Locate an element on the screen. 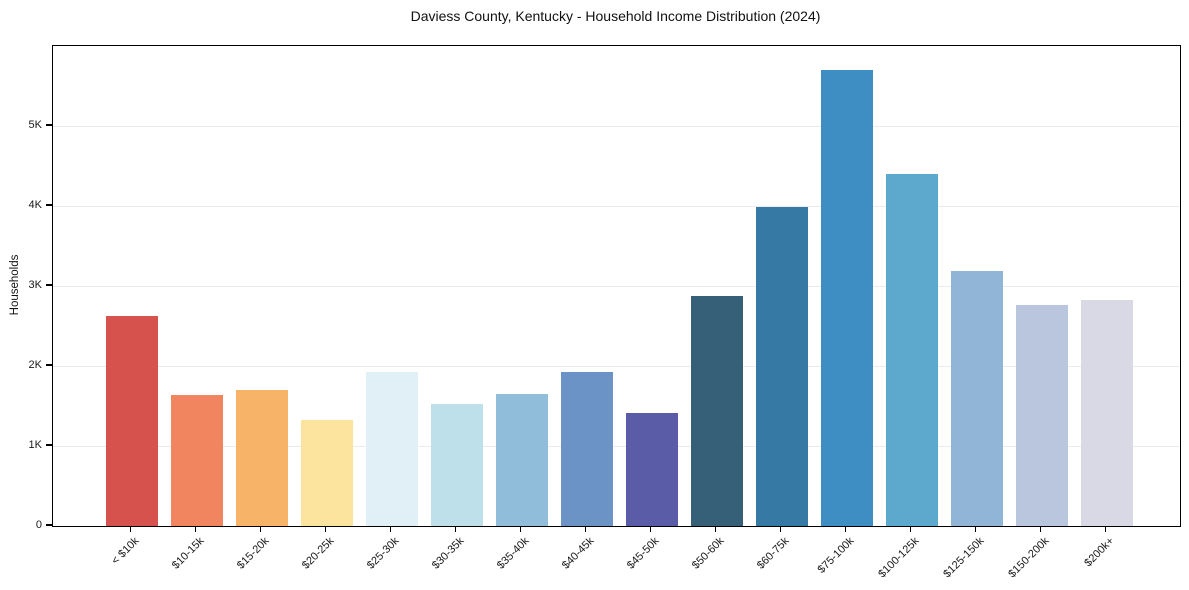 The height and width of the screenshot is (590, 1189). bar-150-200k is located at coordinates (1041, 415).